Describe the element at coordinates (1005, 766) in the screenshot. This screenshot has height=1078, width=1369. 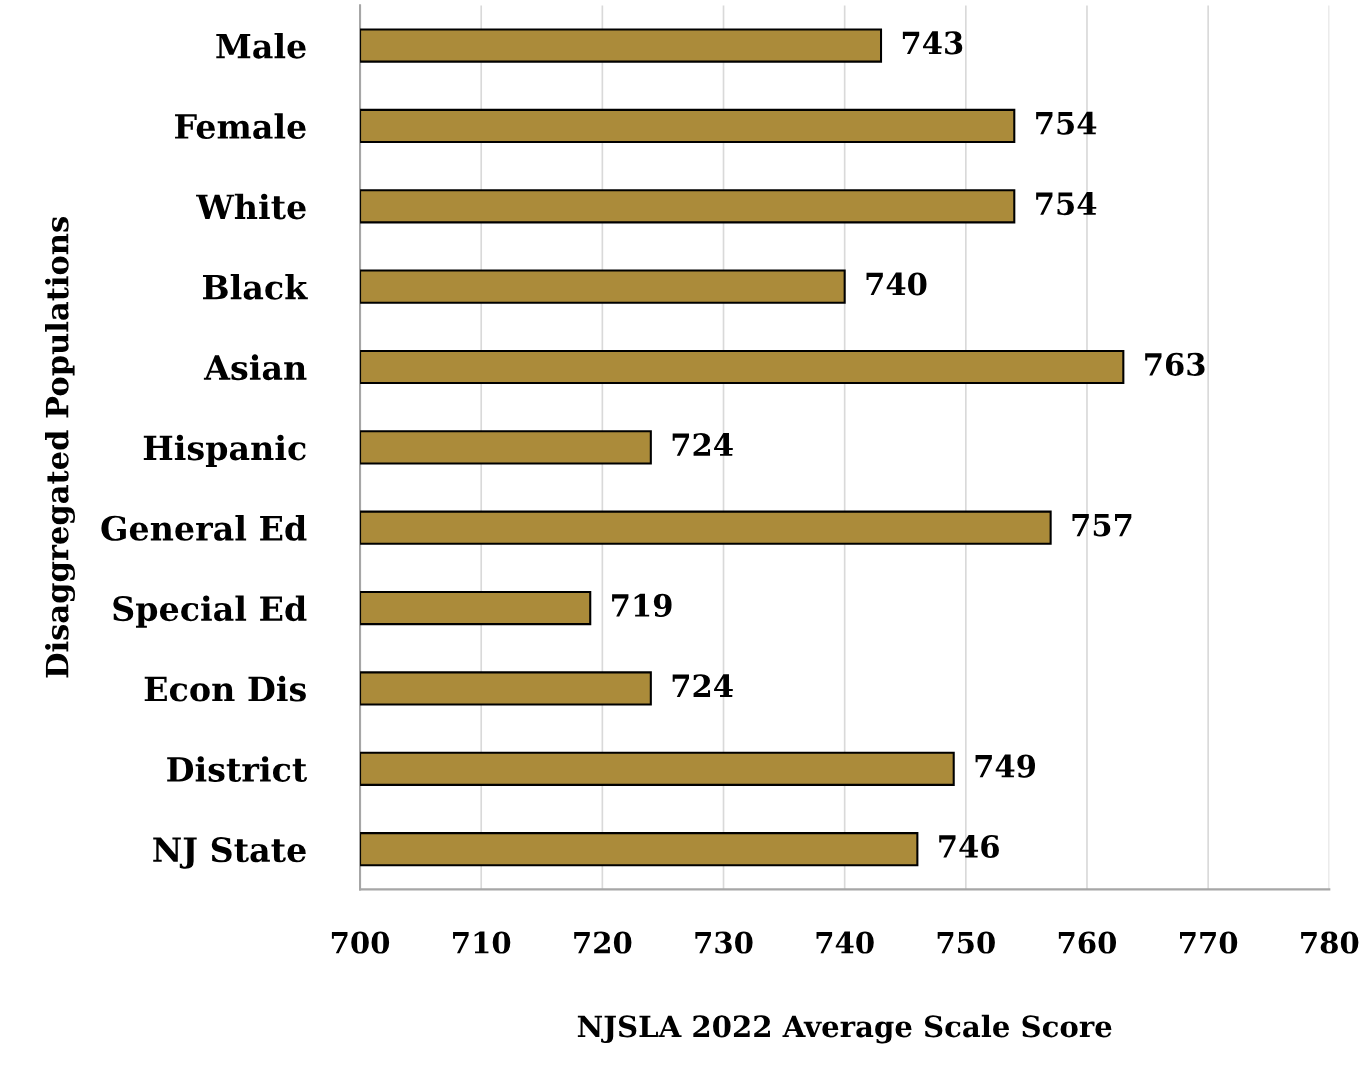
I see `data-label: 749` at that location.